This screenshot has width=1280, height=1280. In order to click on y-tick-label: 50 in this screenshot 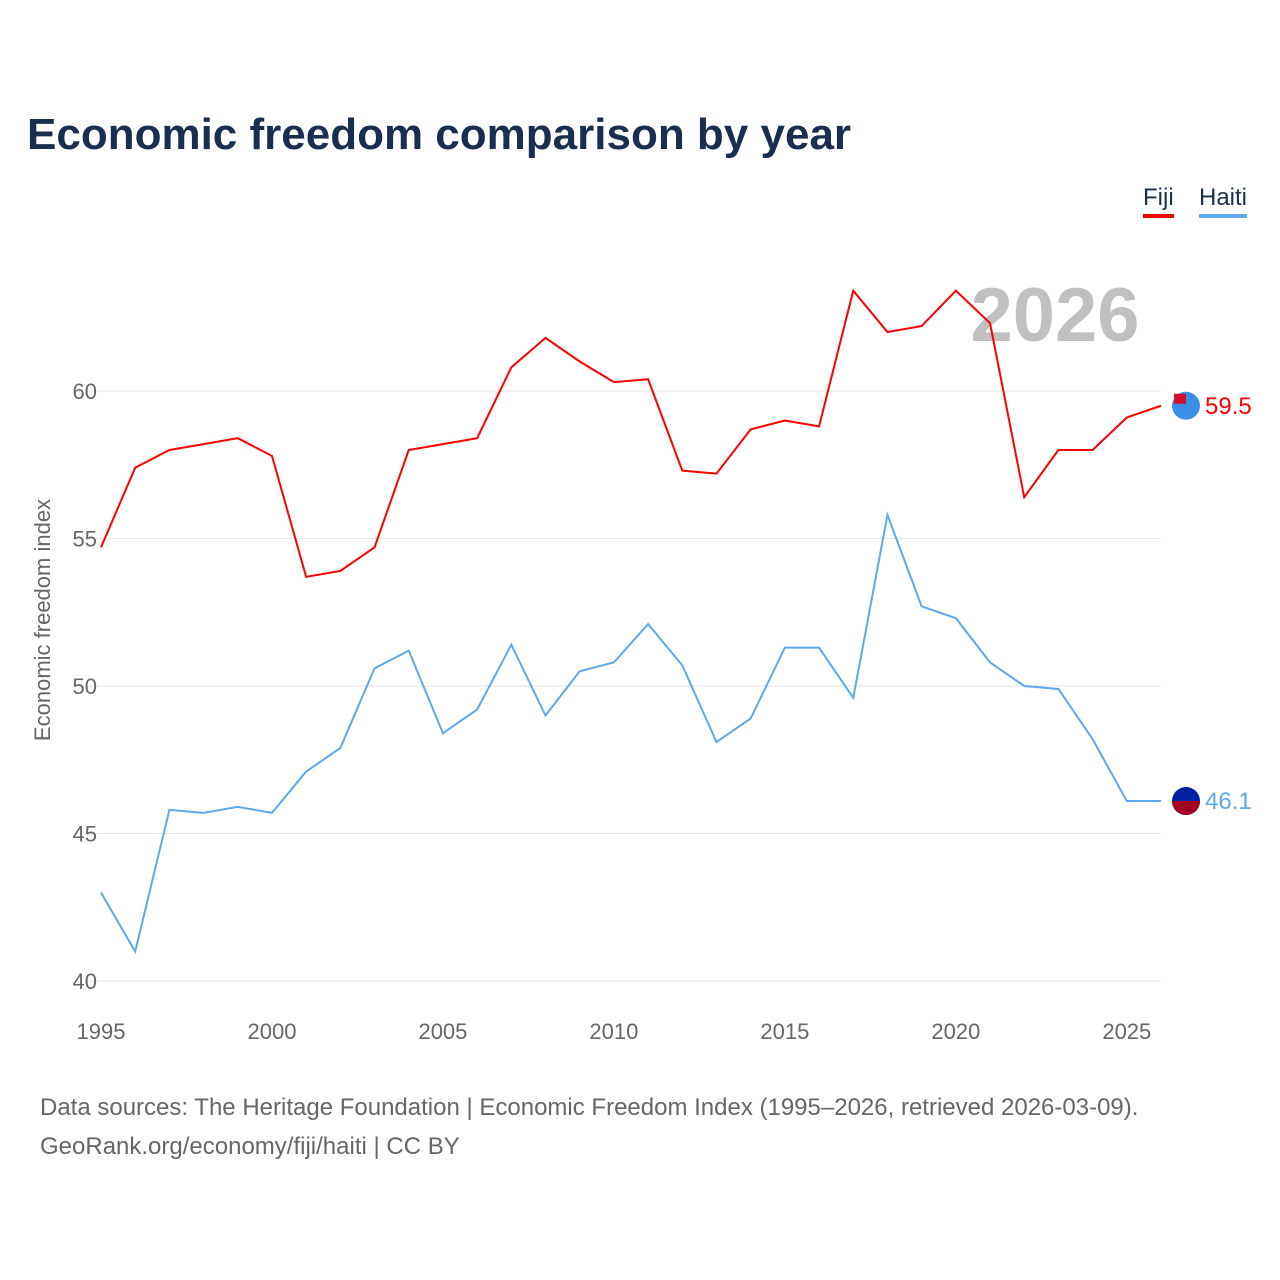, I will do `click(85, 686)`.